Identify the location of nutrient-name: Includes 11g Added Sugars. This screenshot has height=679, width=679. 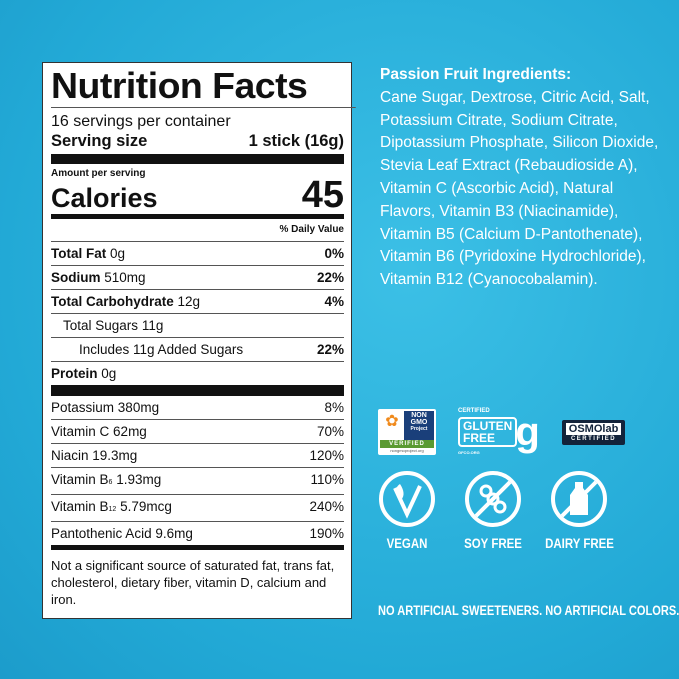
(161, 349).